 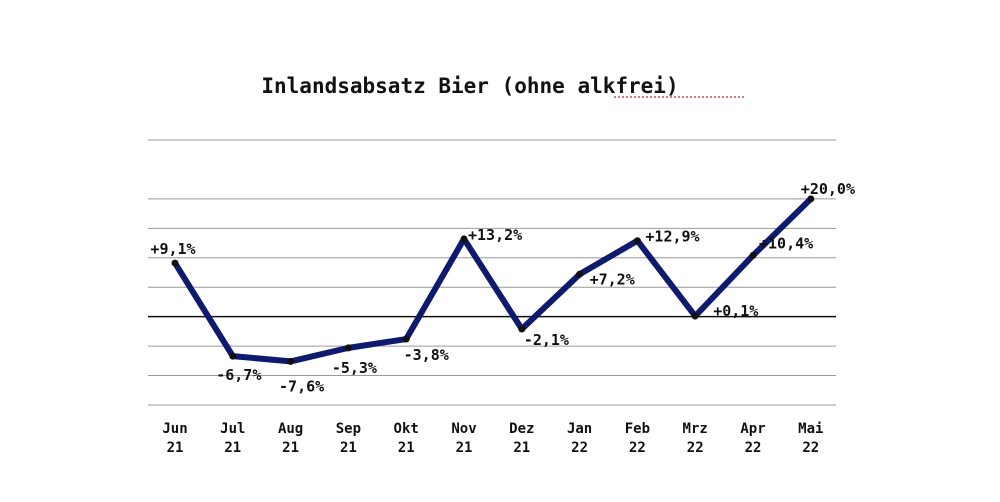 I want to click on x-tick-label: Mrz 22, so click(x=695, y=438).